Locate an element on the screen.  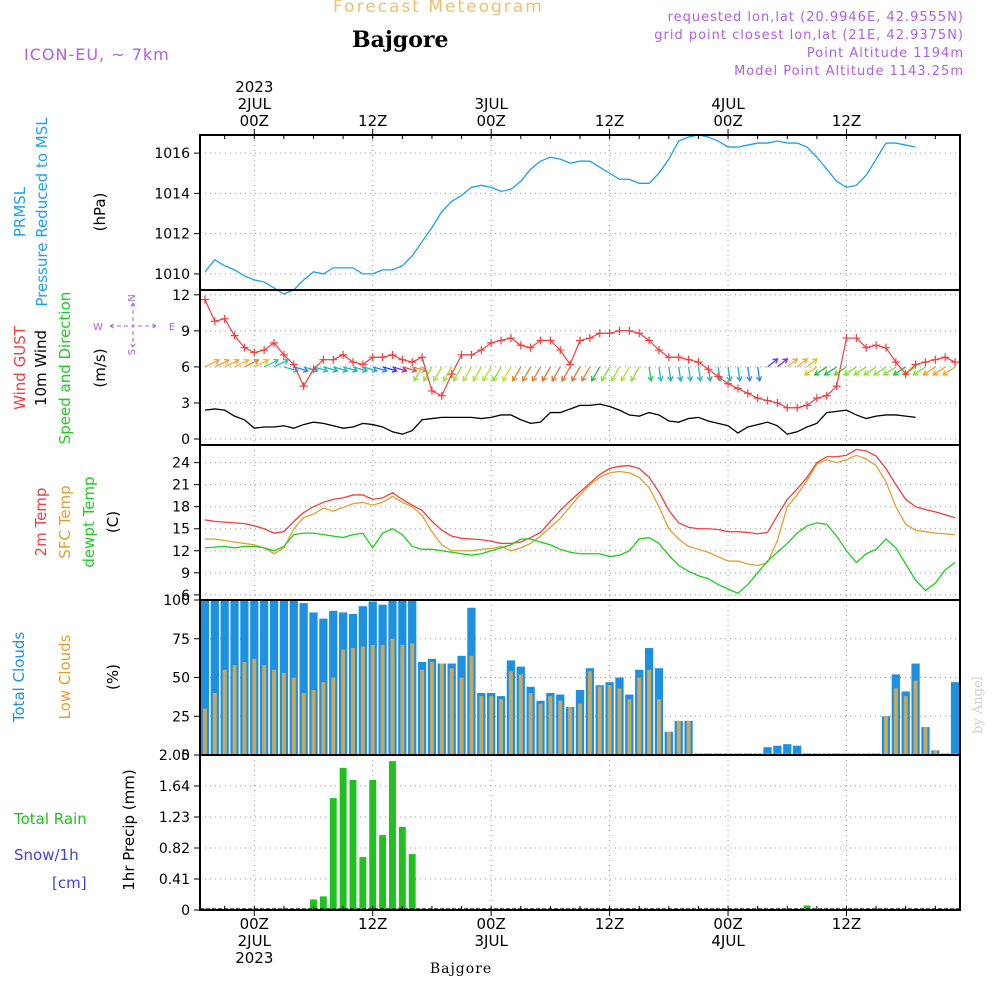
panel-frame is located at coordinates (580, 832).